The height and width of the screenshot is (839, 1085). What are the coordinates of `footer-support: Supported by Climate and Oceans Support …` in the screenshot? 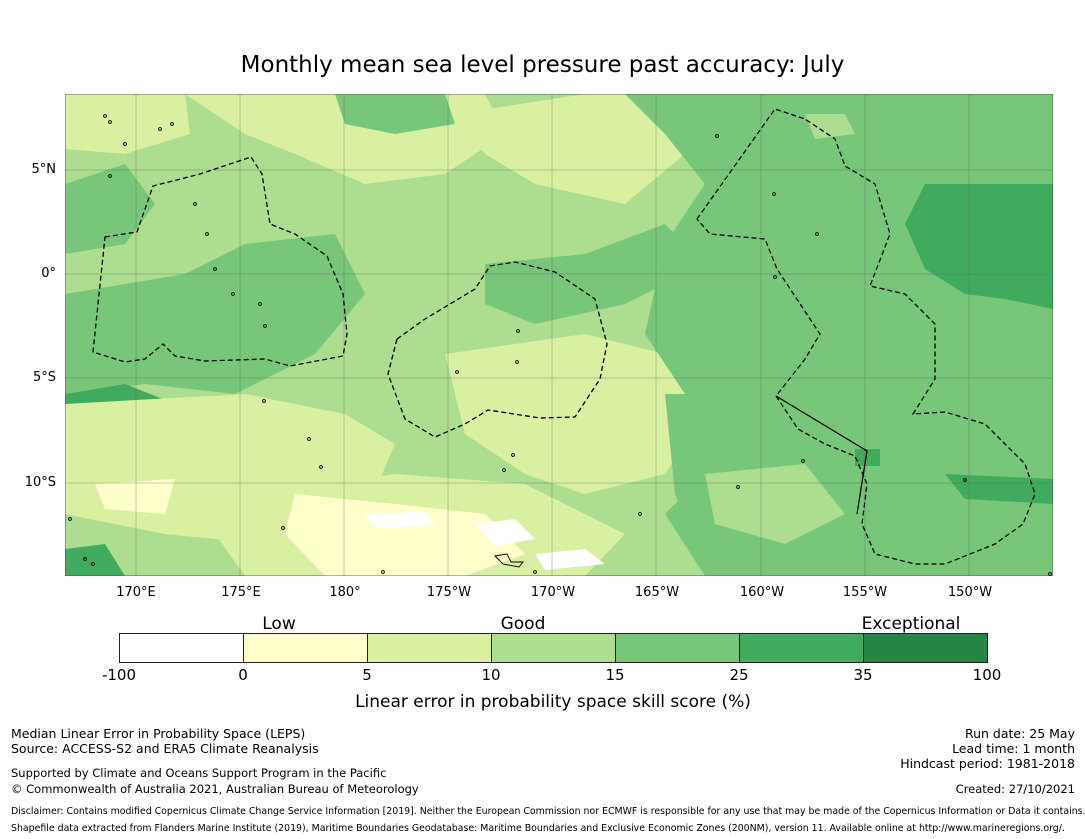 It's located at (199, 773).